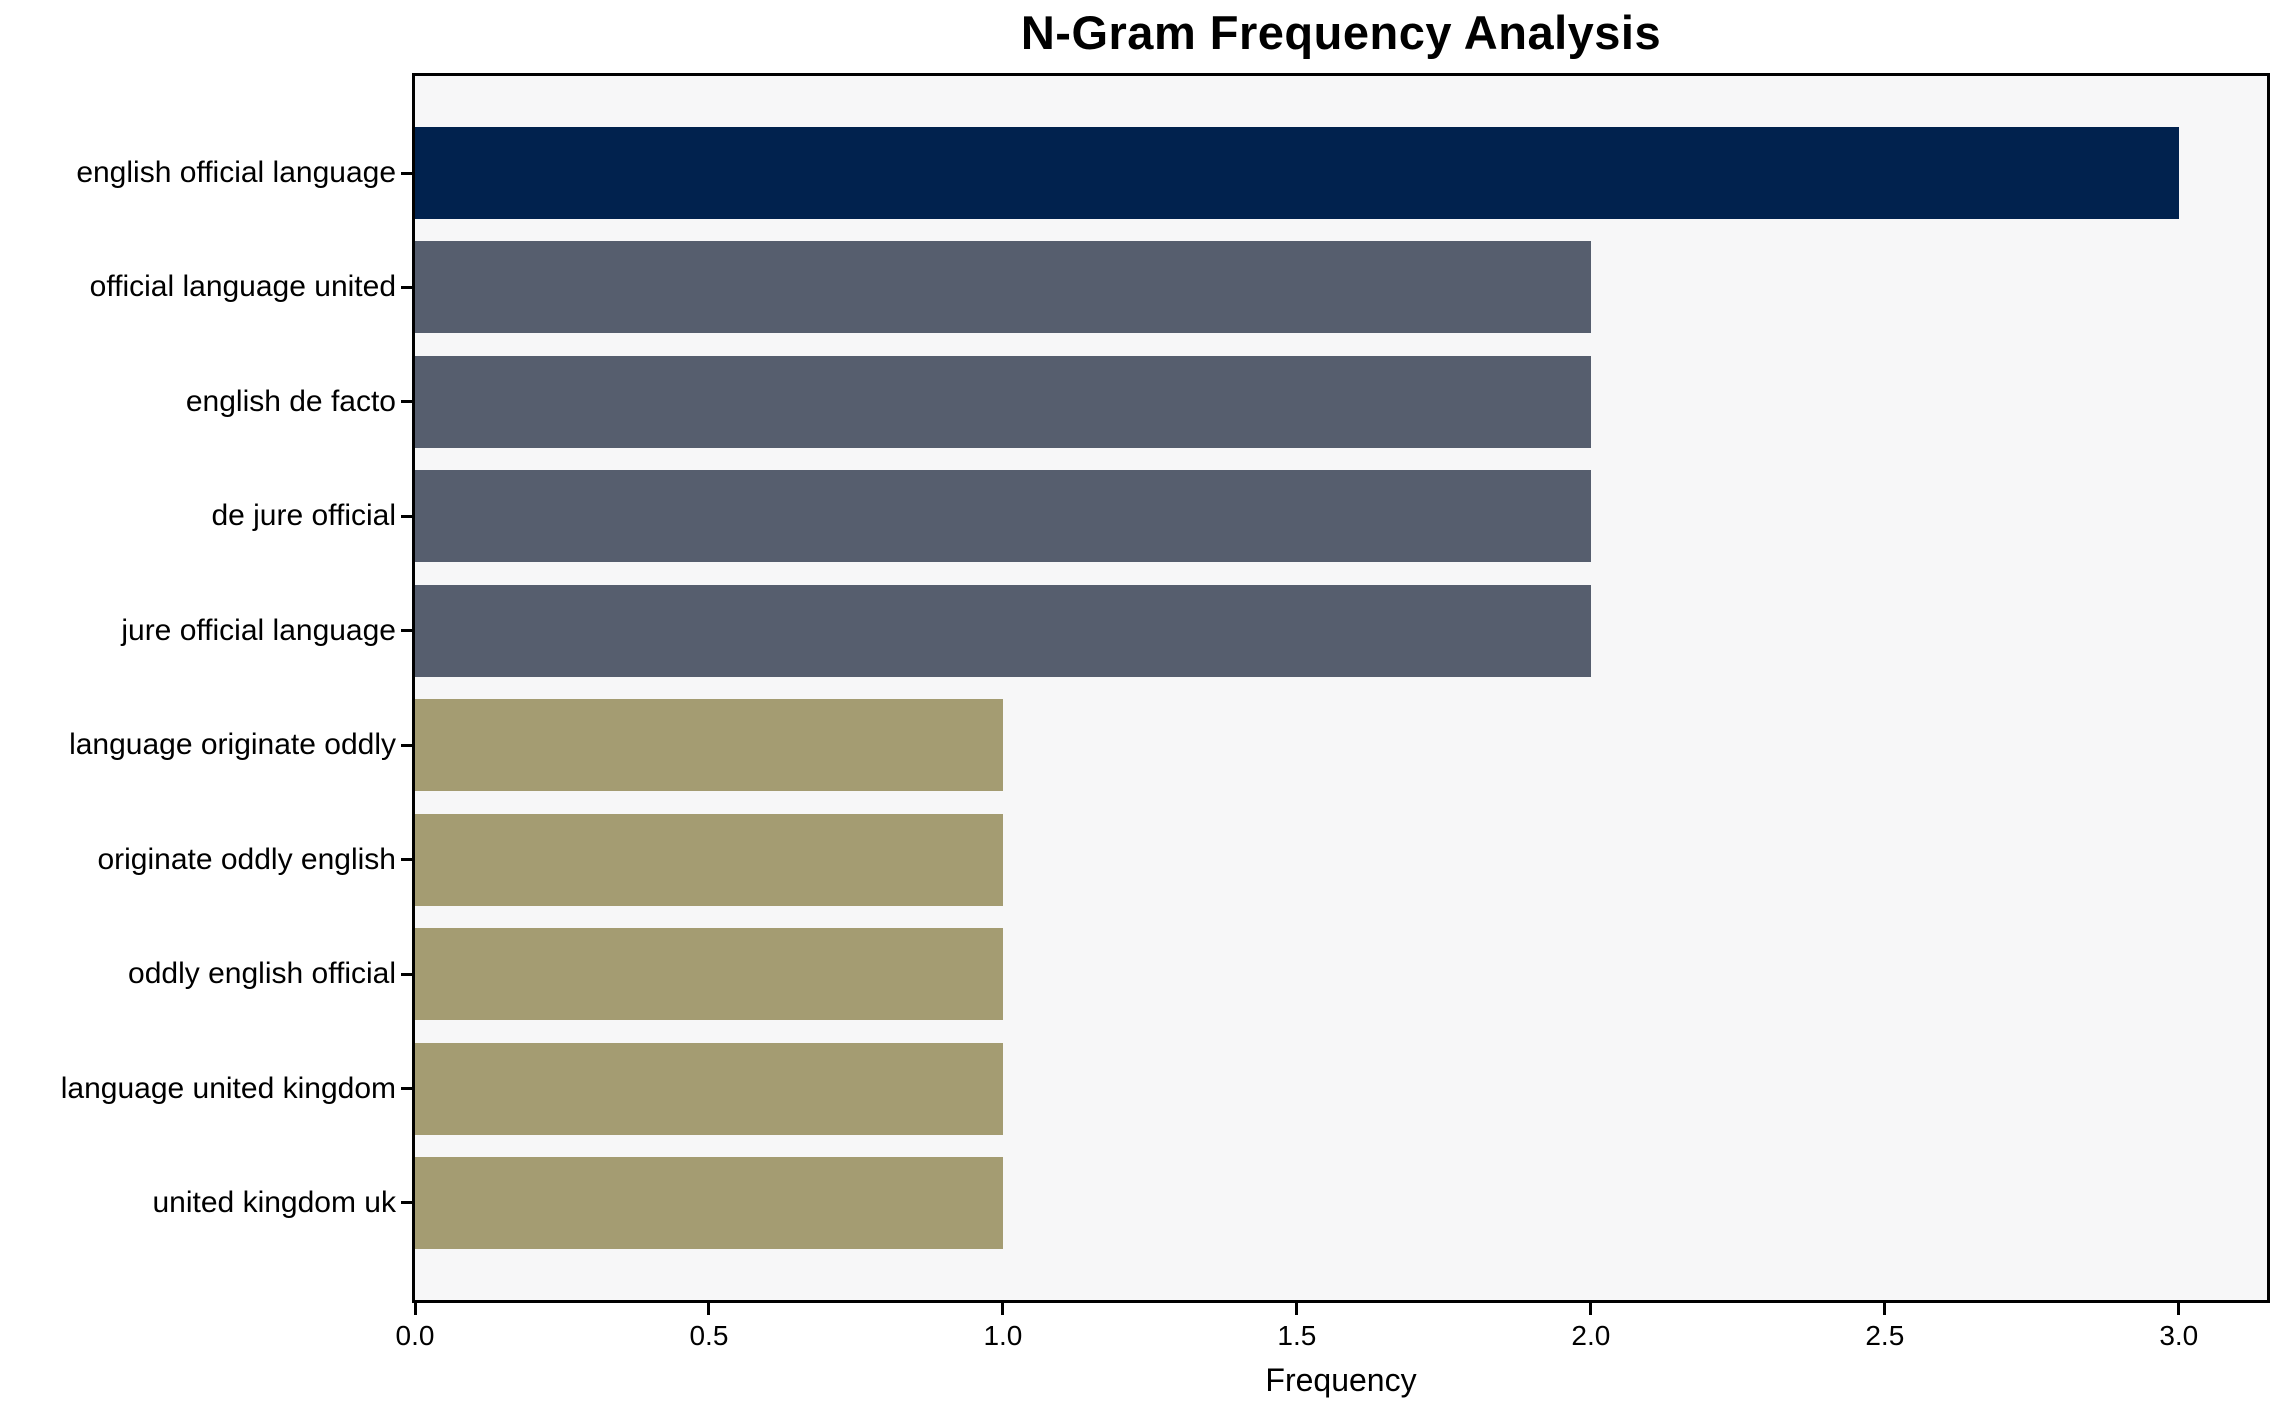 The height and width of the screenshot is (1414, 2292). Describe the element at coordinates (303, 516) in the screenshot. I see `y-axis-label: de jure official` at that location.